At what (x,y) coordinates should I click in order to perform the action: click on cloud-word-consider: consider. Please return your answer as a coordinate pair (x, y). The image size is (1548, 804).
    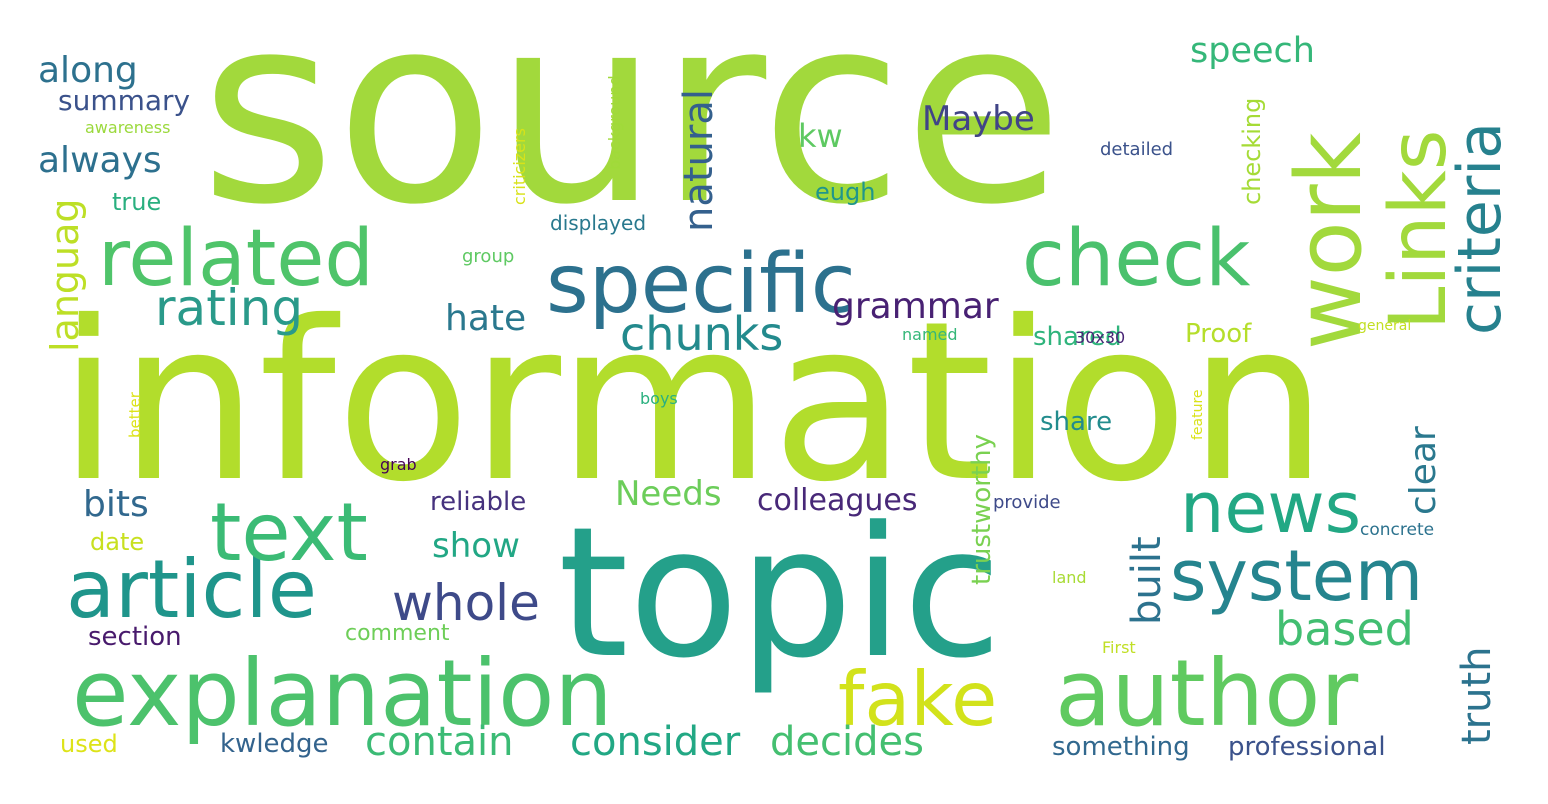
    Looking at the image, I should click on (655, 742).